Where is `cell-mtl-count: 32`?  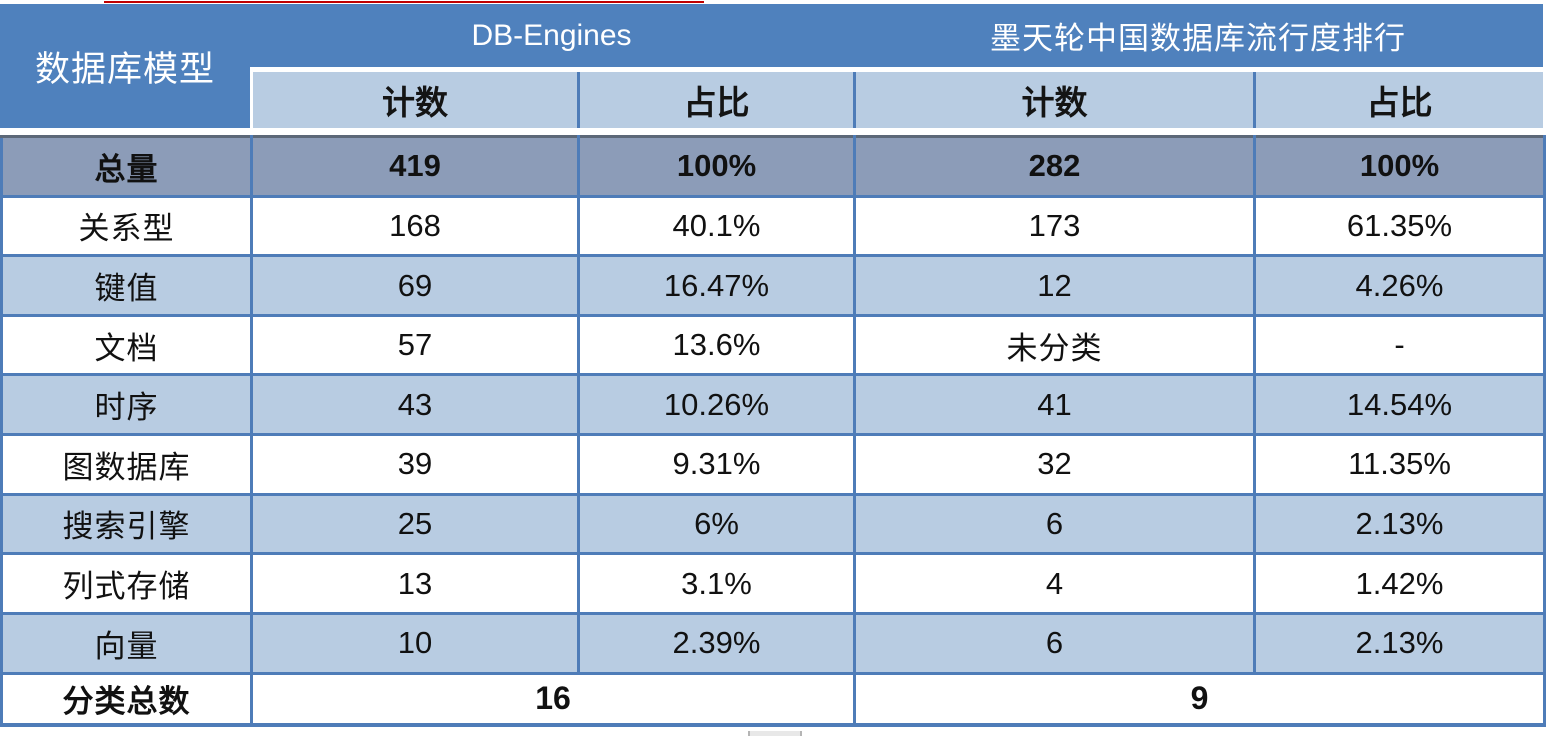 cell-mtl-count: 32 is located at coordinates (1054, 464).